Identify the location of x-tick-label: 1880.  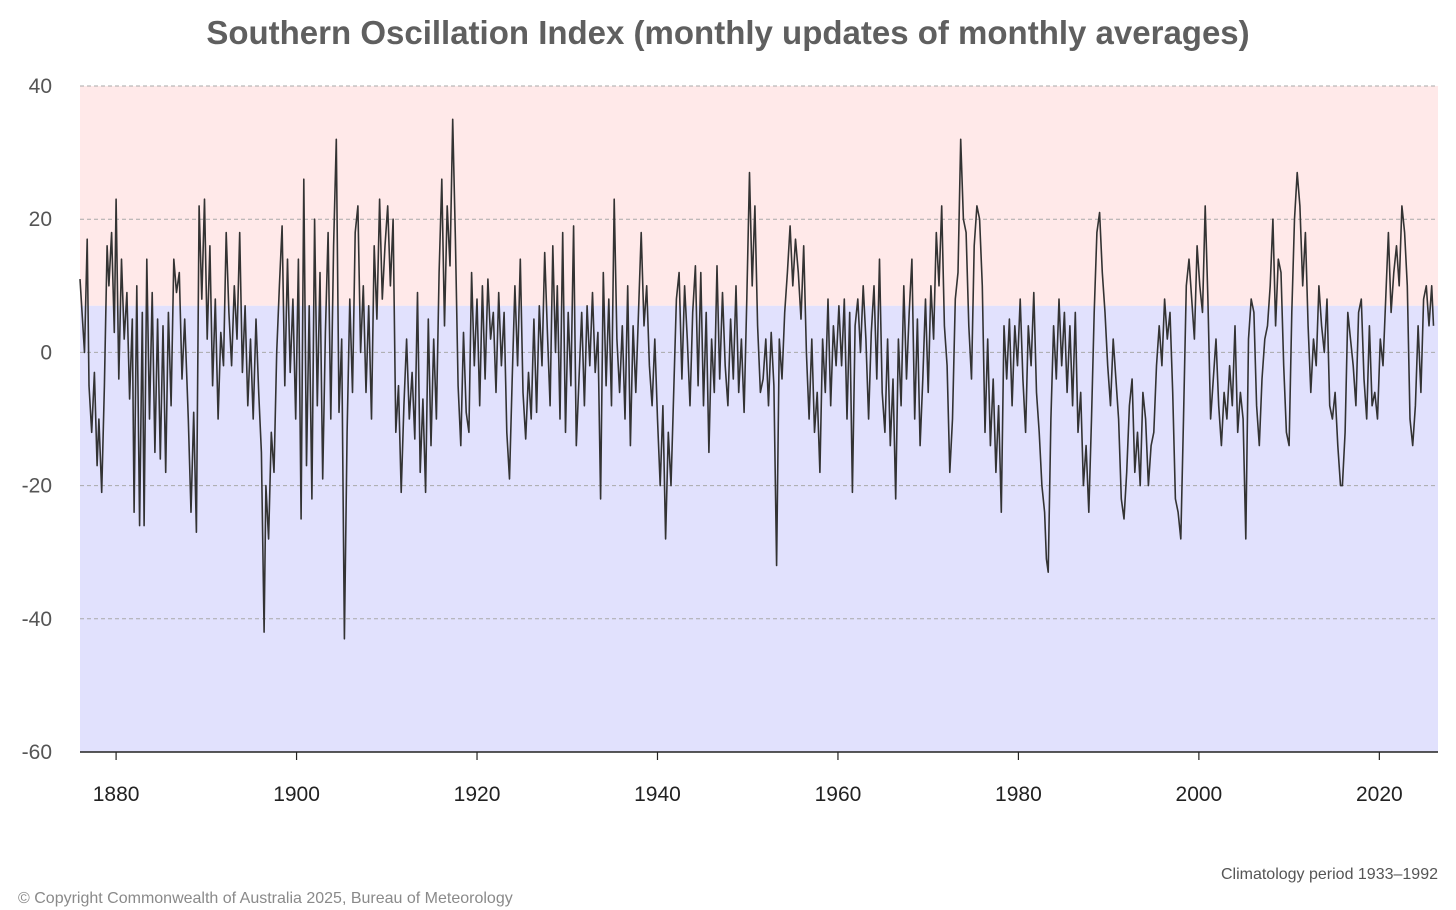
(116, 794).